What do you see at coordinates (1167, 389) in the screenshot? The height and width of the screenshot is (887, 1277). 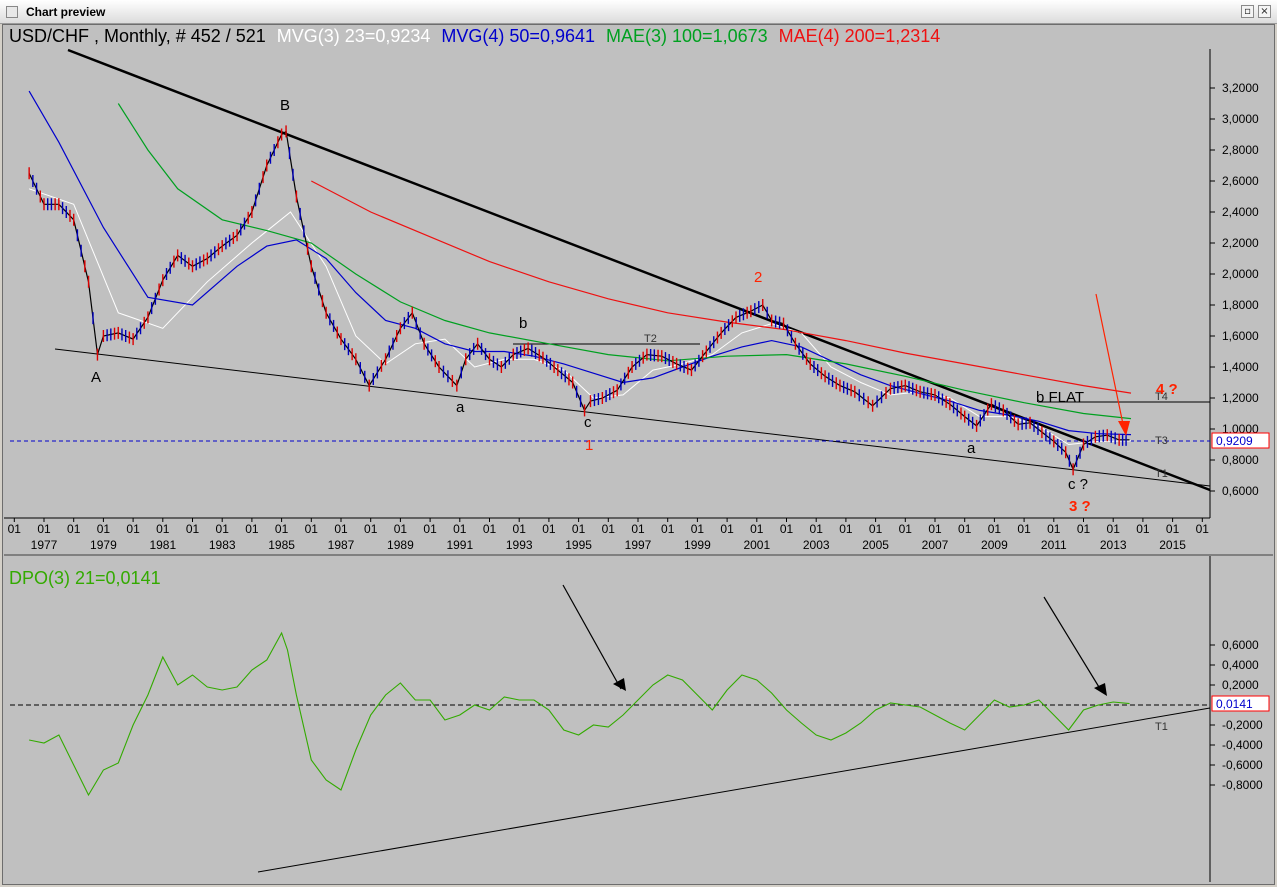 I see `label-wave-4: 4 ?` at bounding box center [1167, 389].